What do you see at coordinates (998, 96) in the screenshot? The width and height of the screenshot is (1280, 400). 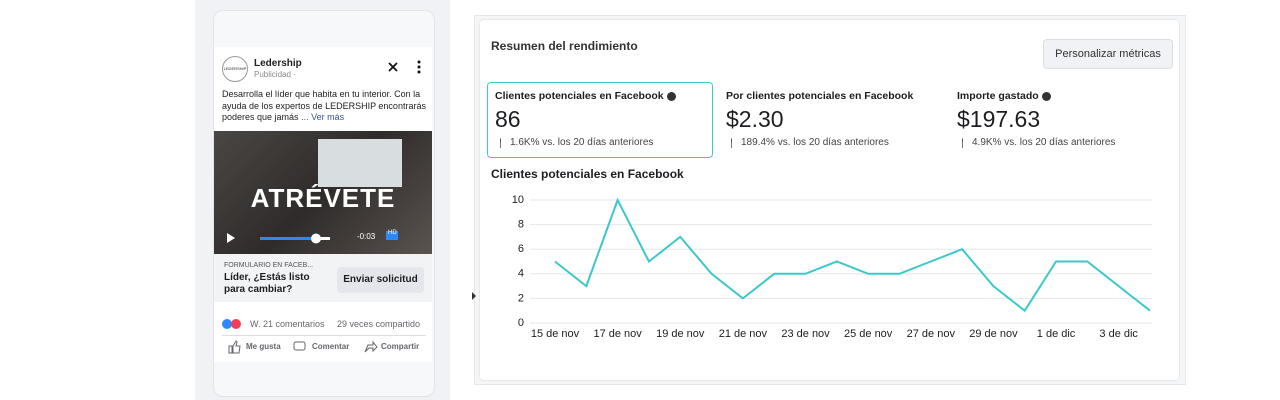 I see `metric-label: Importe gastado` at bounding box center [998, 96].